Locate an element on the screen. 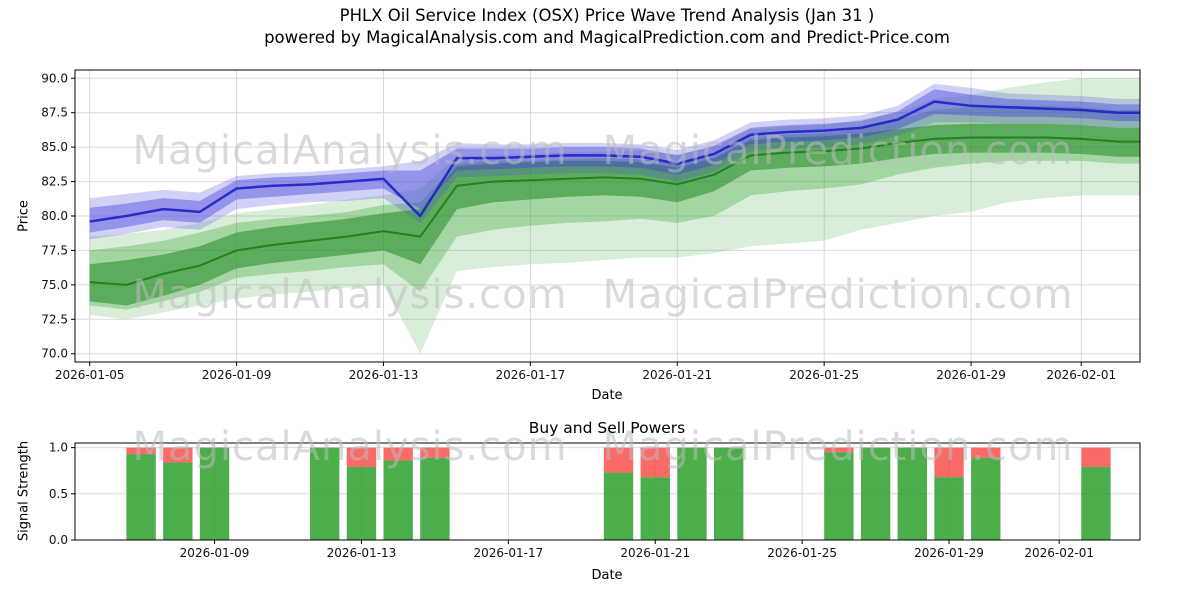  y-tick-label: 82.5 is located at coordinates (54, 182).